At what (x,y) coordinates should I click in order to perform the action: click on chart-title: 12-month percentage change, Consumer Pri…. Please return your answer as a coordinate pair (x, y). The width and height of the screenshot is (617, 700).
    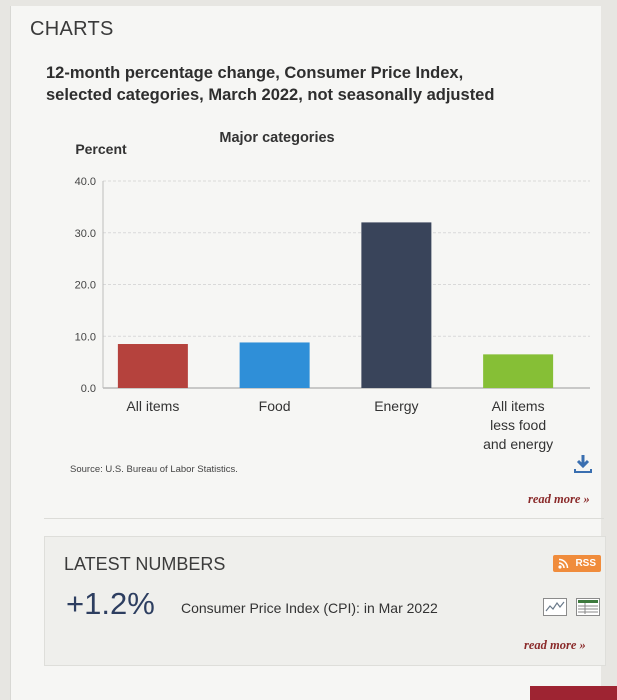
    Looking at the image, I should click on (311, 84).